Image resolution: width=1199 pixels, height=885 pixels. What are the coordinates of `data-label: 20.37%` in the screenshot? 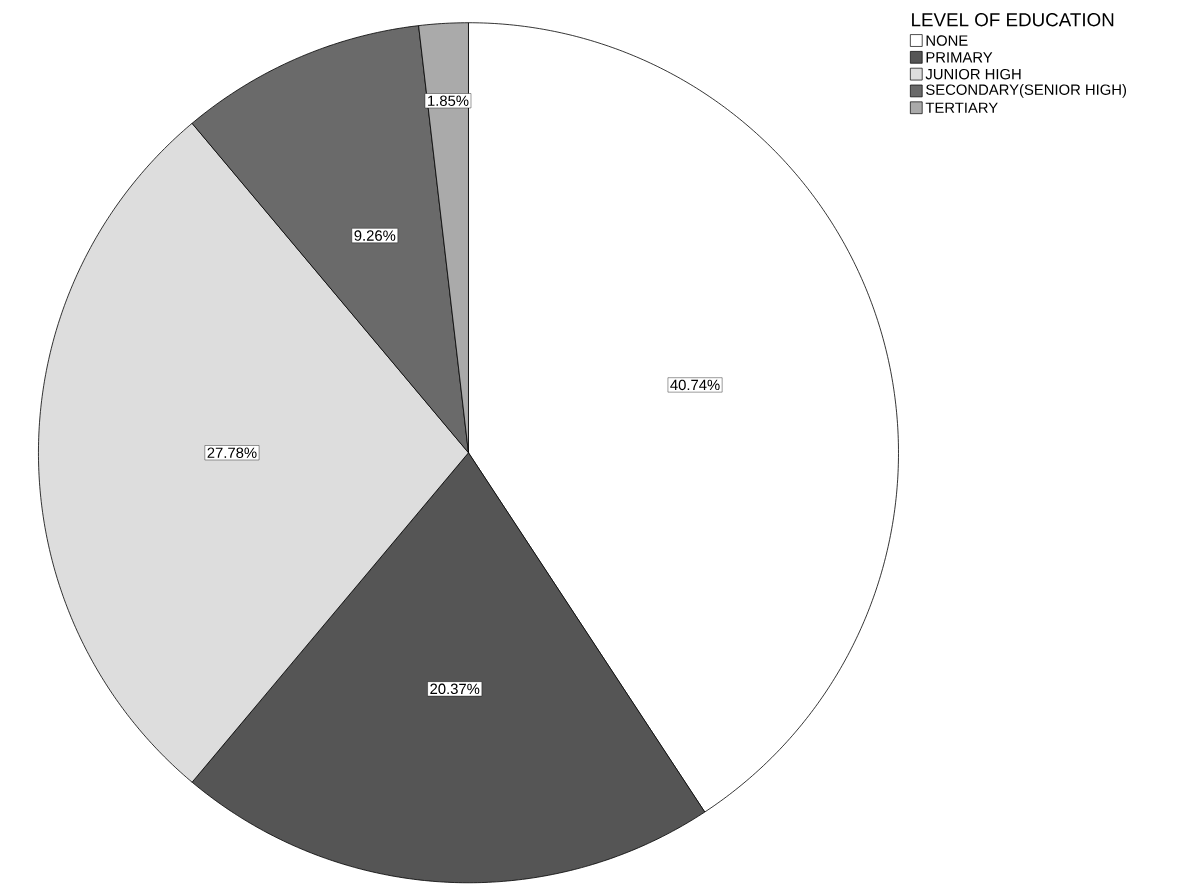 It's located at (455, 689).